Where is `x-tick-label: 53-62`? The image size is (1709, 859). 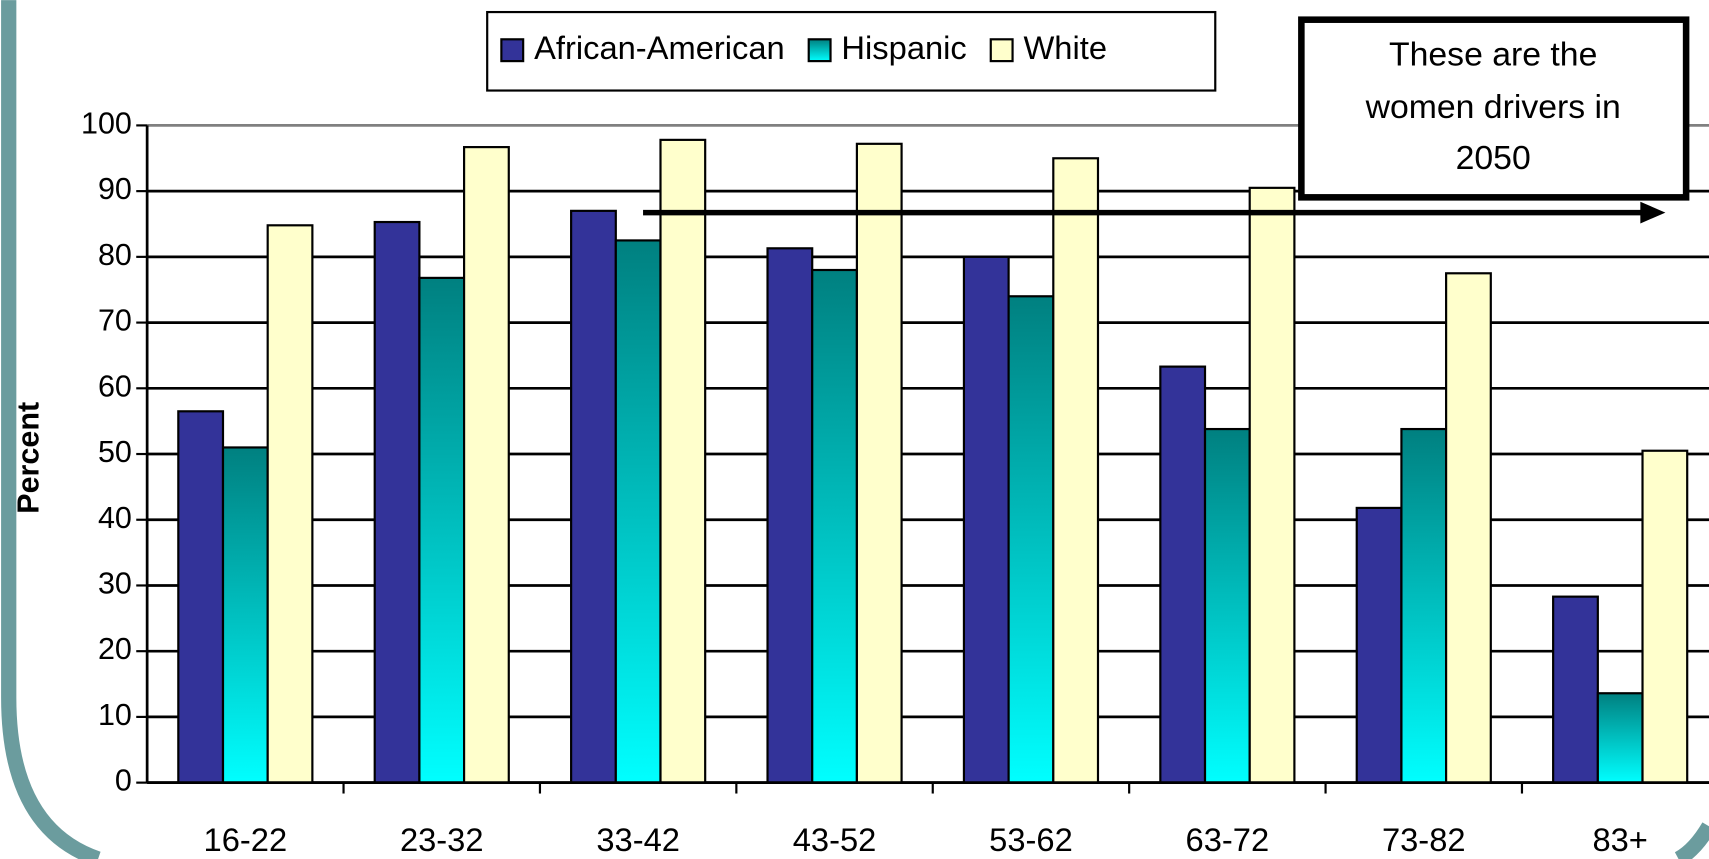 x-tick-label: 53-62 is located at coordinates (1031, 839).